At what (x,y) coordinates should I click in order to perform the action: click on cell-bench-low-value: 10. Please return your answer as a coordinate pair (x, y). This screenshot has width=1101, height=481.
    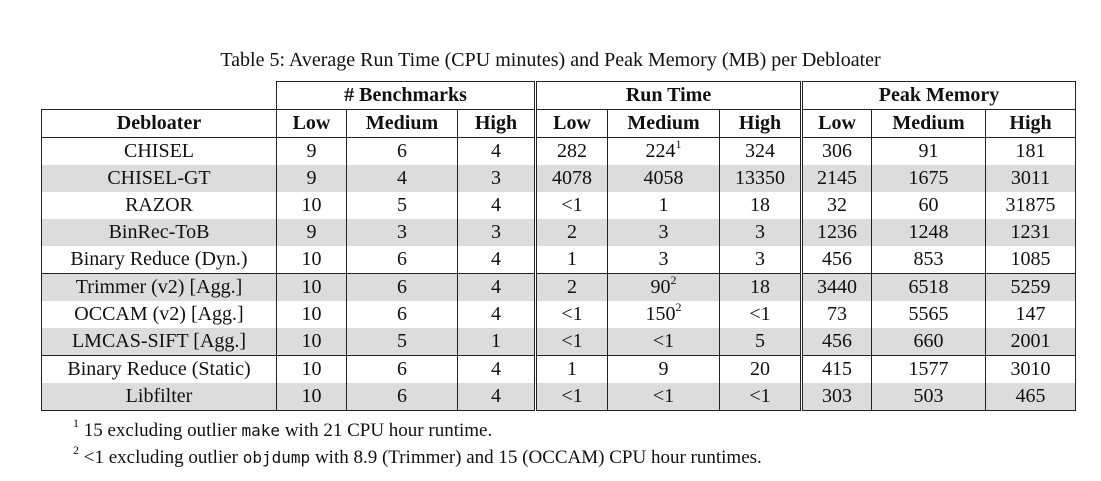
    Looking at the image, I should click on (311, 396).